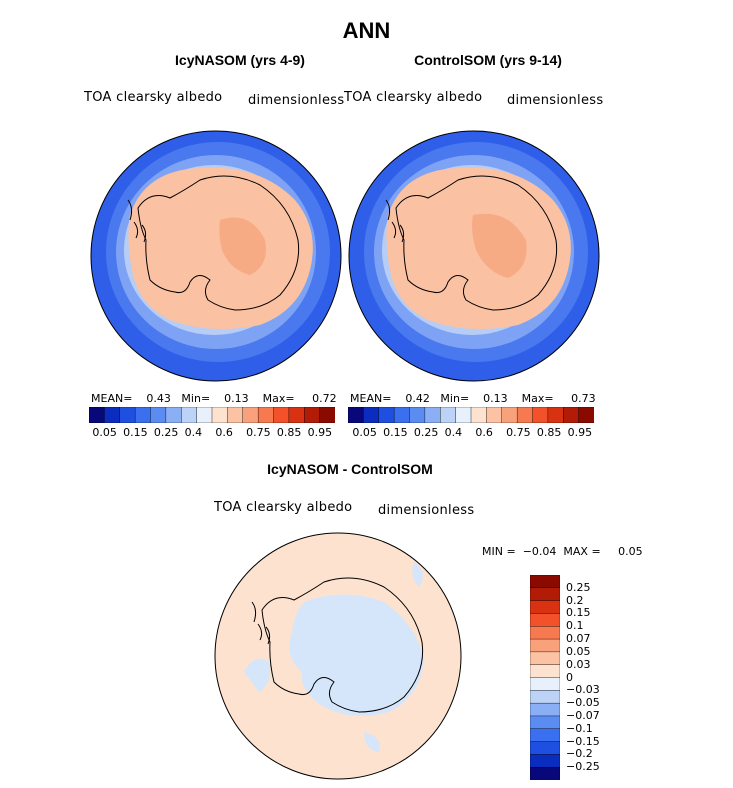  What do you see at coordinates (426, 510) in the screenshot?
I see `diff-panel-units: dimensionless` at bounding box center [426, 510].